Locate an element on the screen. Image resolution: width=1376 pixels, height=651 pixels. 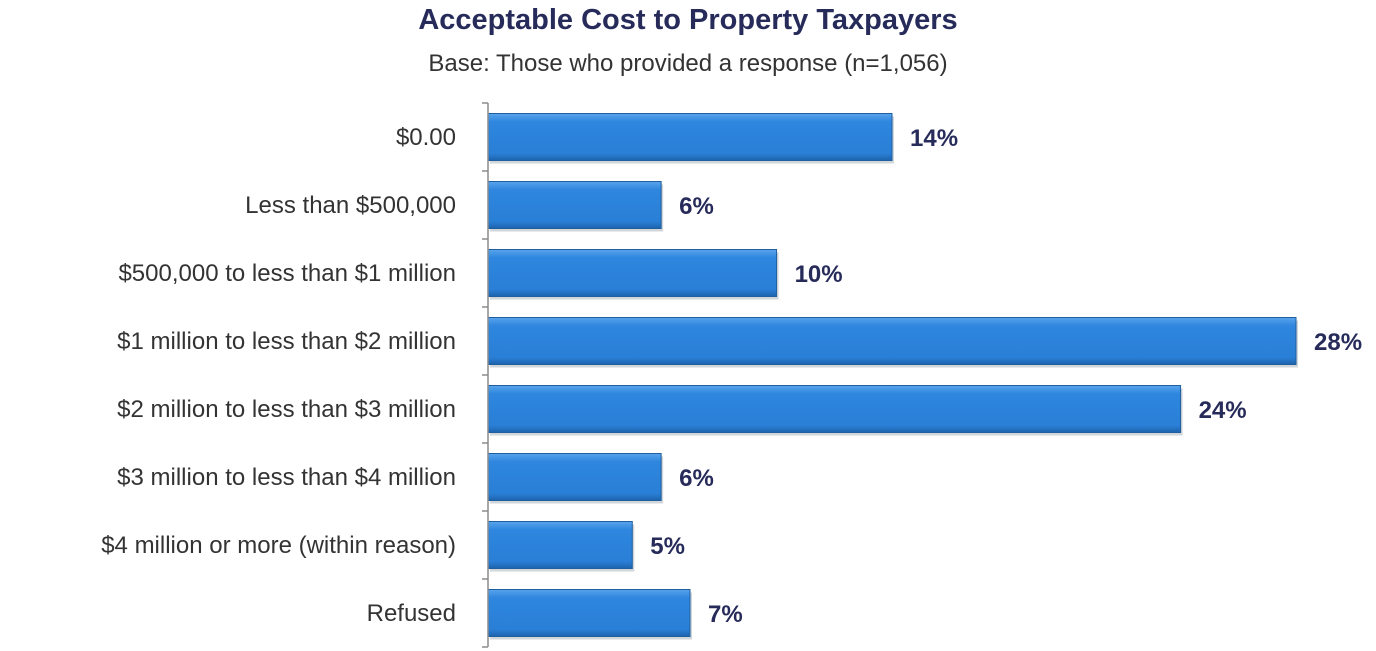
category-label: Refused is located at coordinates (411, 613).